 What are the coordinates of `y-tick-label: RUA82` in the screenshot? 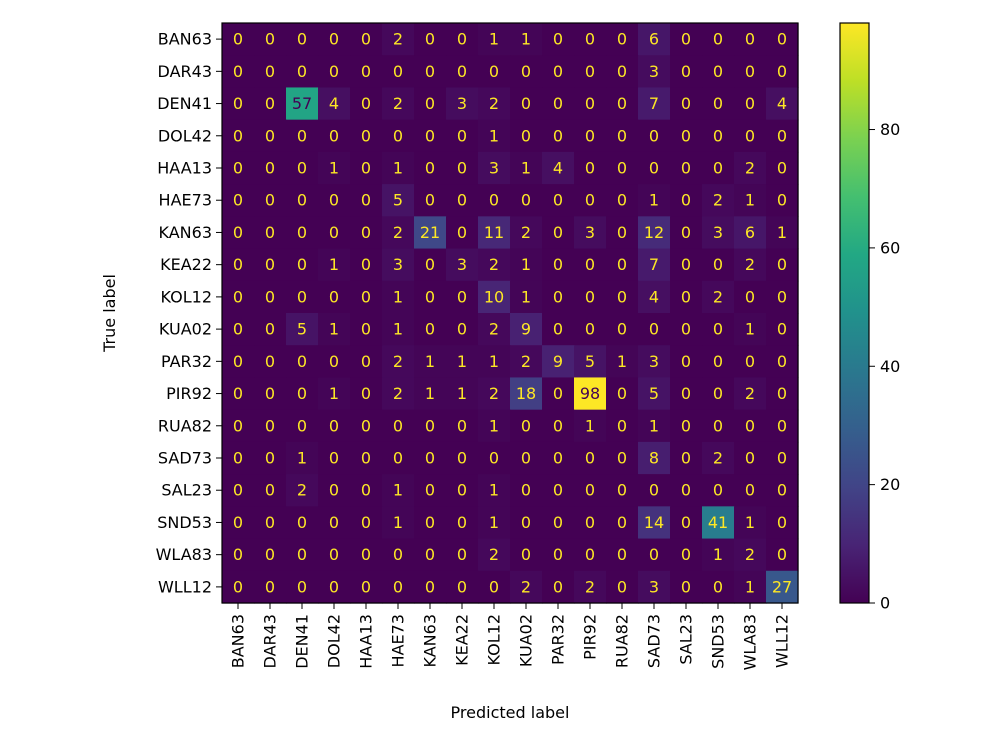 It's located at (185, 425).